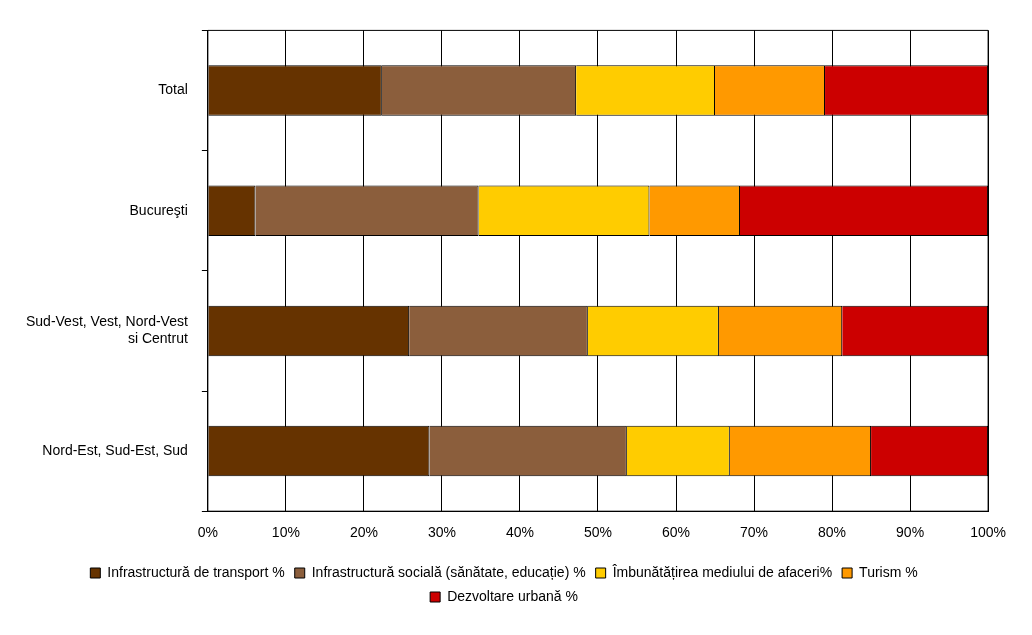  I want to click on x-tick-label: 60%, so click(676, 532).